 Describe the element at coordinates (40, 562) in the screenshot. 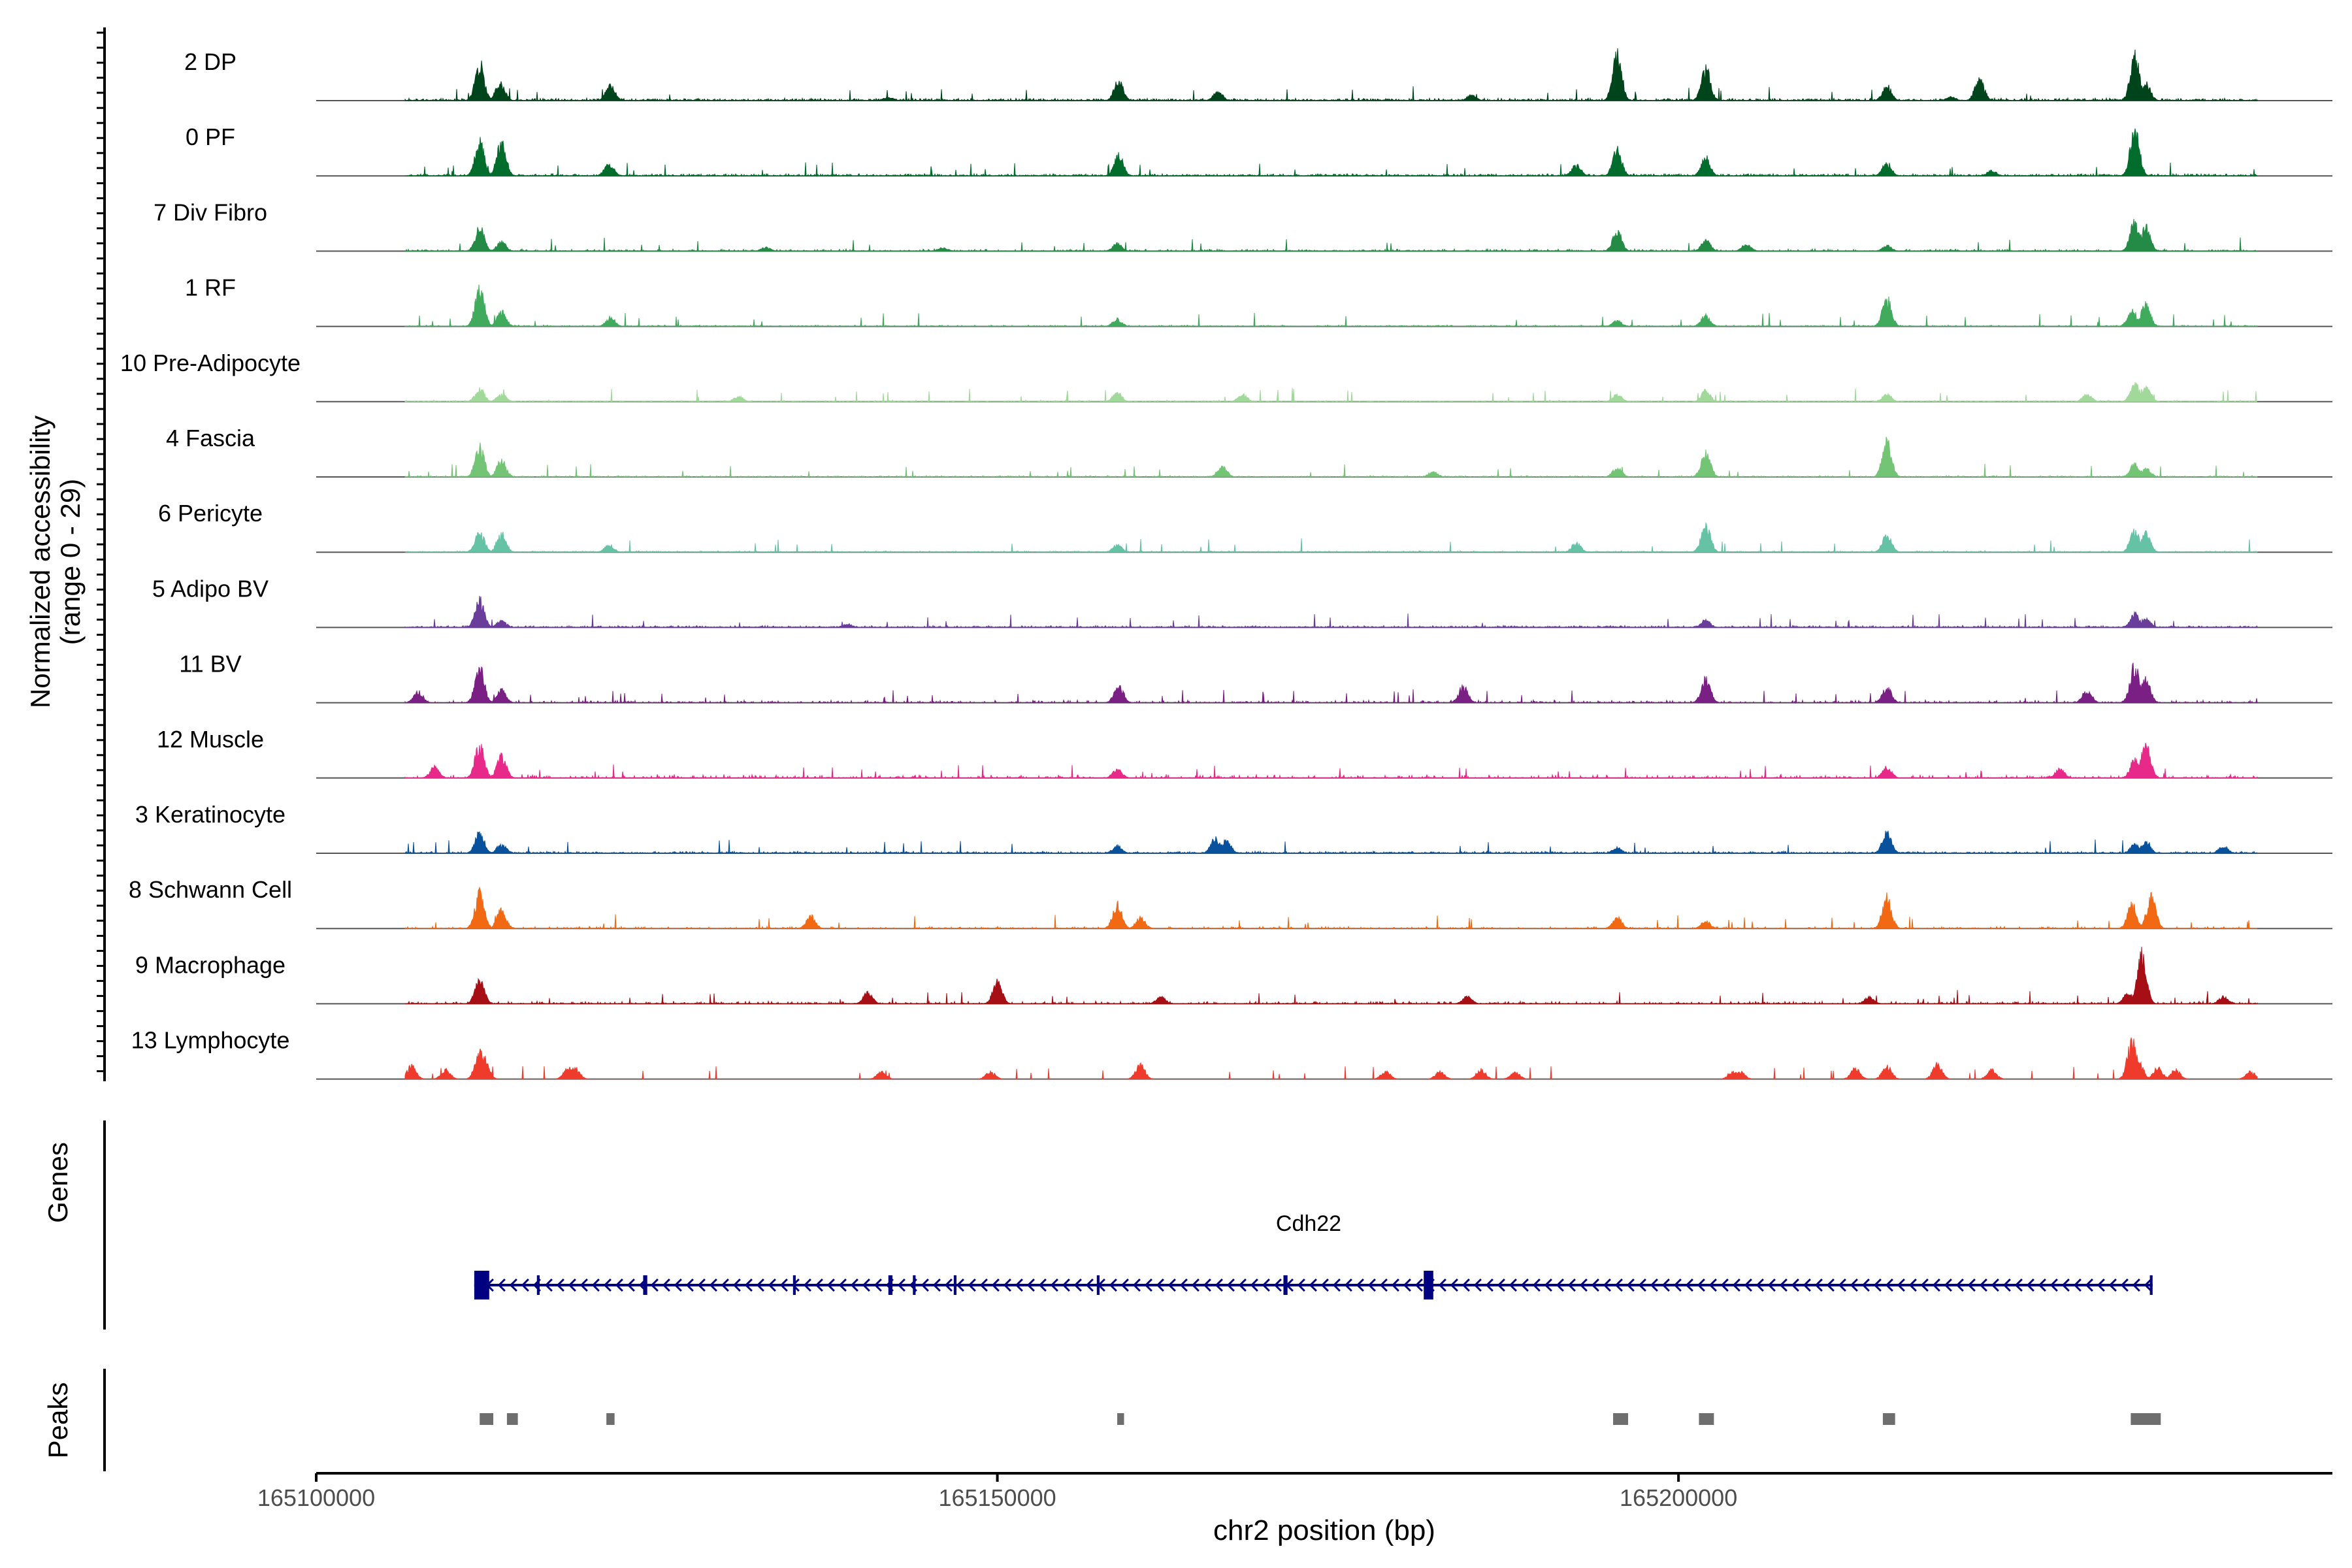

I see `y-axis-label: Normalized accessibility` at that location.